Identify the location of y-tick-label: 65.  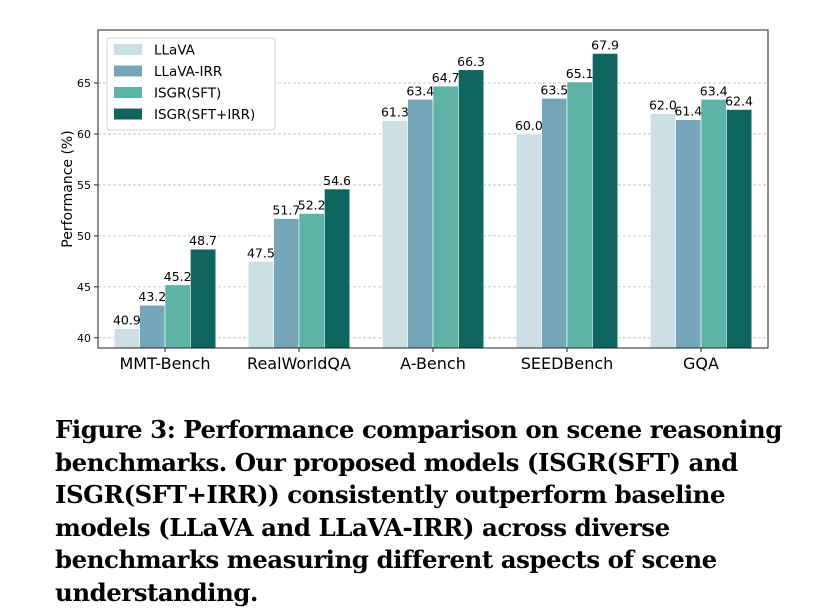
(84, 83).